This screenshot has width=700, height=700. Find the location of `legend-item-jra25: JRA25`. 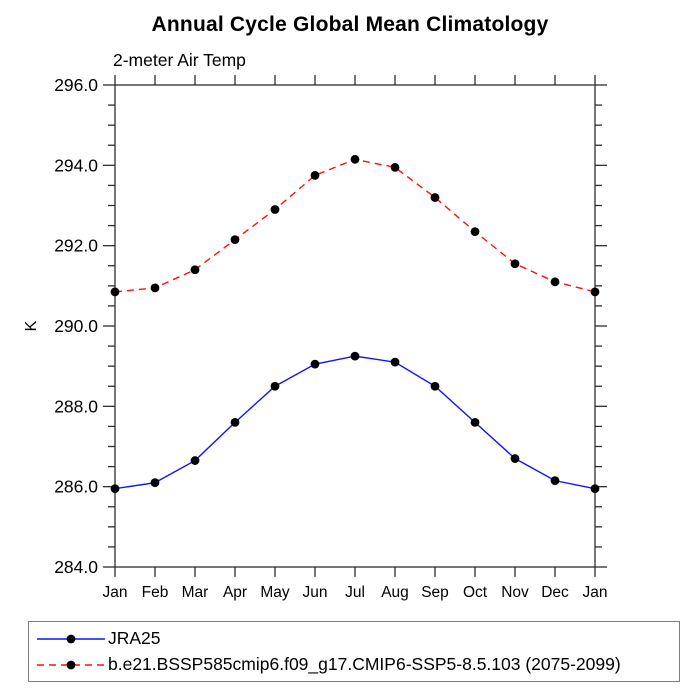

legend-item-jra25: JRA25 is located at coordinates (357, 639).